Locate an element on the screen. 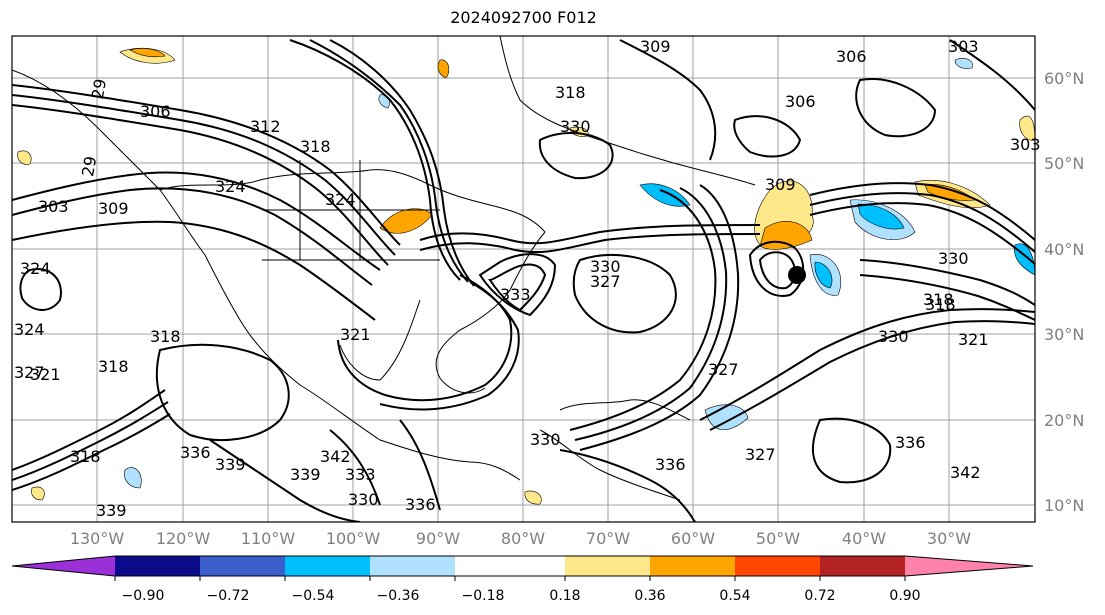 This screenshot has height=615, width=1105. lat-label-20n: 20°N is located at coordinates (1064, 420).